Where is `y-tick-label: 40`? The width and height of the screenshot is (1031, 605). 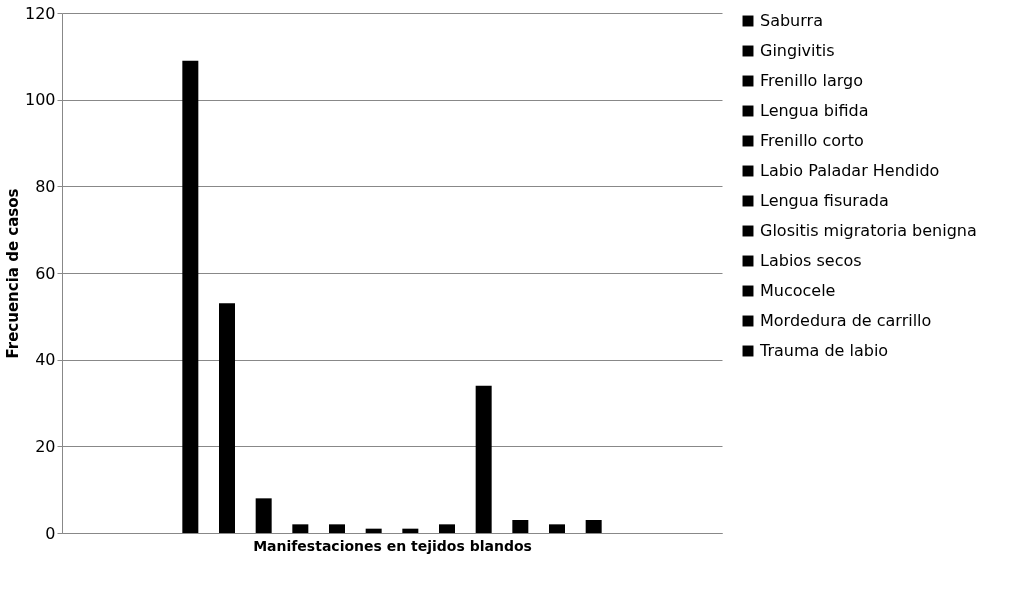 y-tick-label: 40 is located at coordinates (45, 360).